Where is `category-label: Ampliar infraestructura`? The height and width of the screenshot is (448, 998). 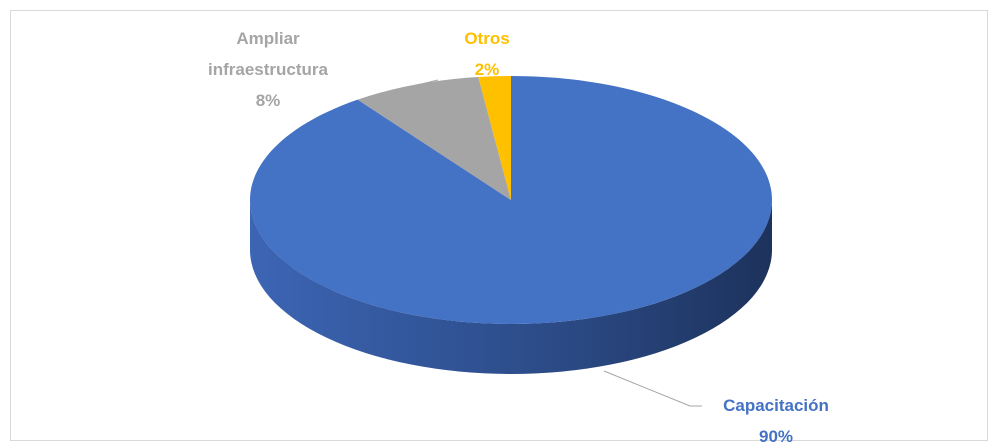
category-label: Ampliar infraestructura is located at coordinates (268, 54).